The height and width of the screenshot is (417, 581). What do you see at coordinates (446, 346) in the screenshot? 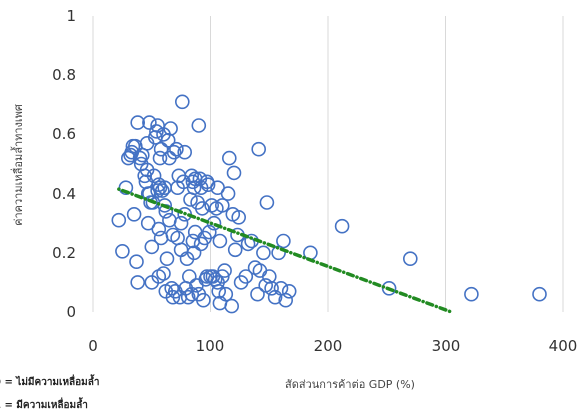
I see `x-tick-label: 300` at bounding box center [446, 346].